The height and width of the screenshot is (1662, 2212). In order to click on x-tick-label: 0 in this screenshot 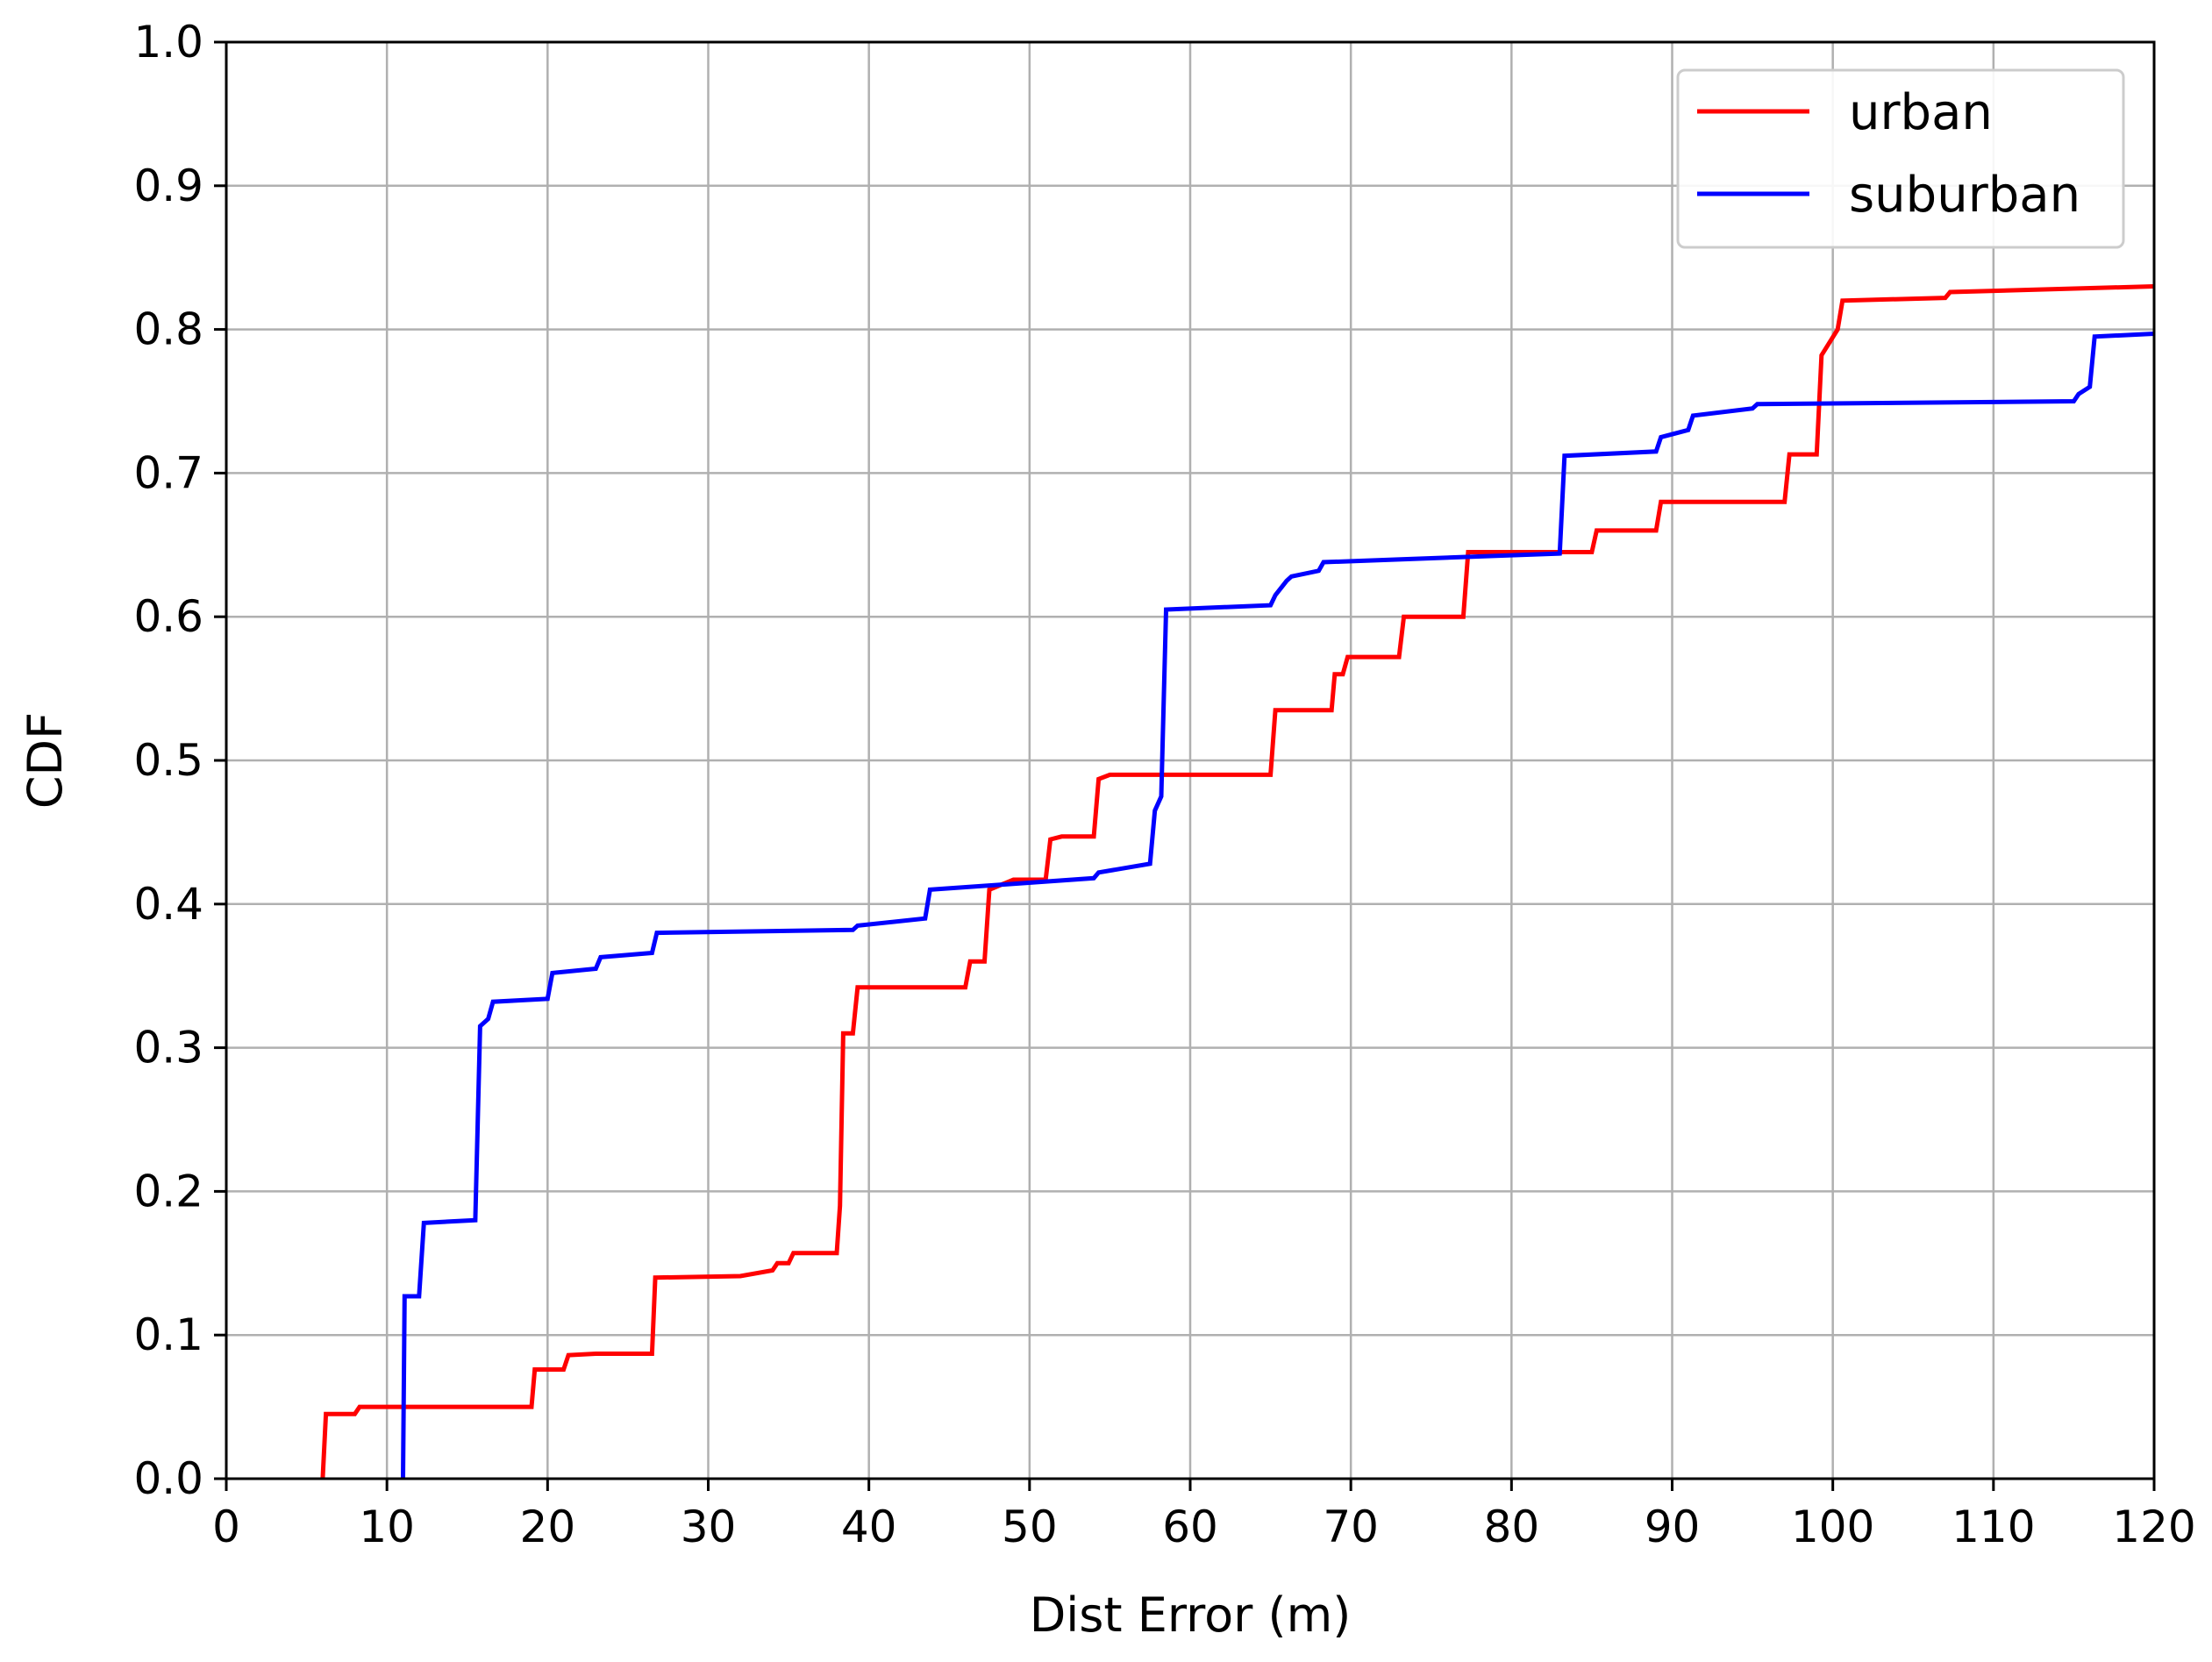, I will do `click(226, 1527)`.